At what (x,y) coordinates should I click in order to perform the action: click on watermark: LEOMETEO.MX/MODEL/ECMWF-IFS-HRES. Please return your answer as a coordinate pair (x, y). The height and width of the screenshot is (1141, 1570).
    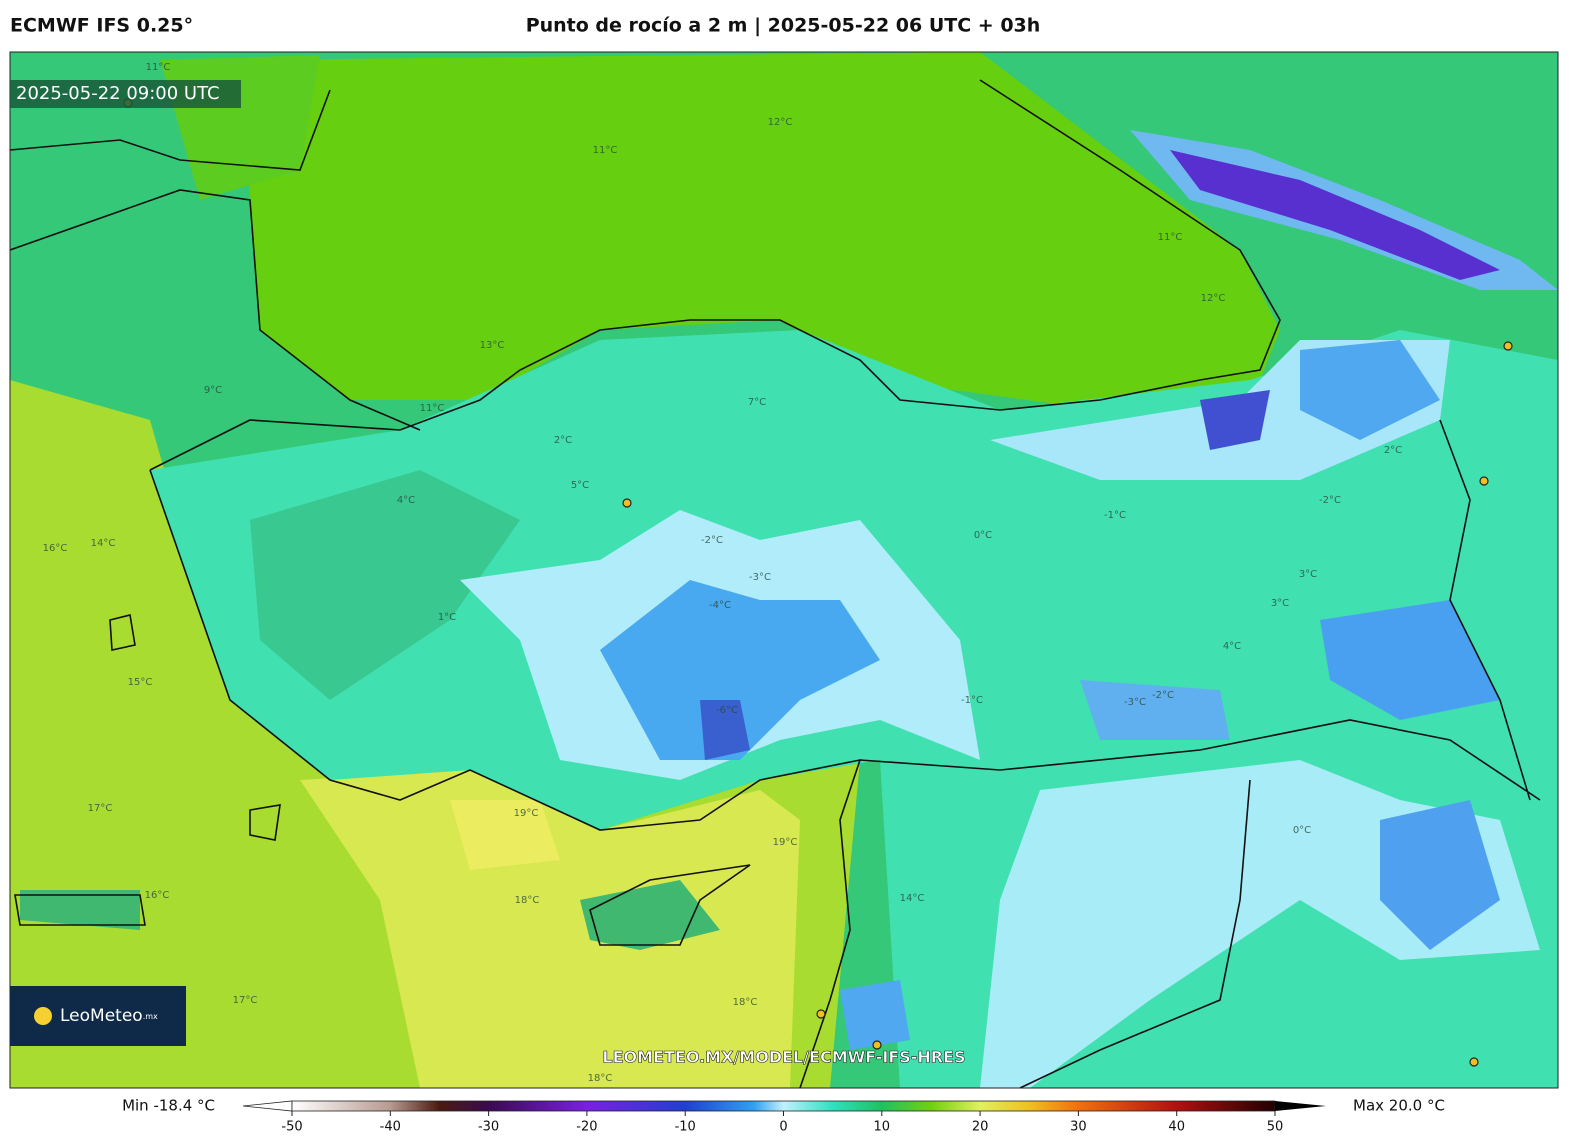
    Looking at the image, I should click on (783, 1057).